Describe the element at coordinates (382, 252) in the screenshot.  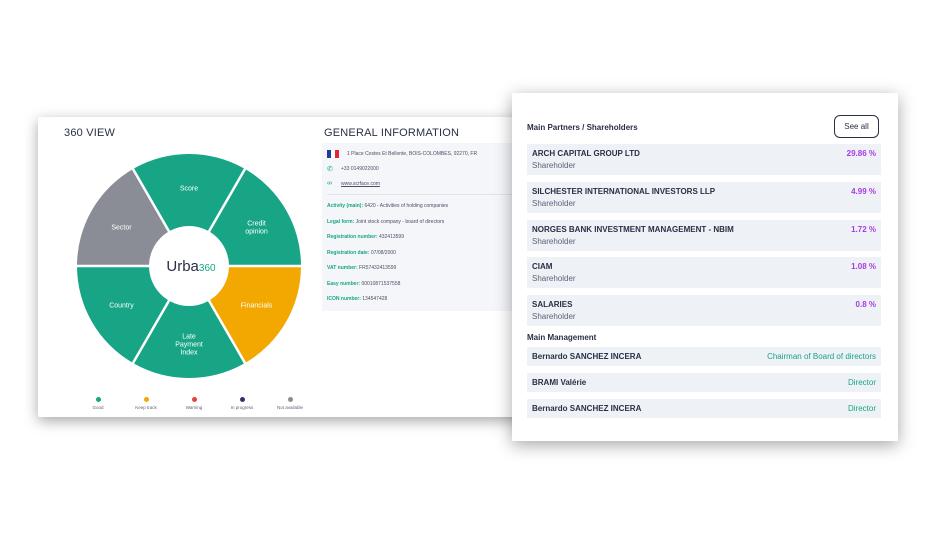
I see `field-value: 07/08/2000` at that location.